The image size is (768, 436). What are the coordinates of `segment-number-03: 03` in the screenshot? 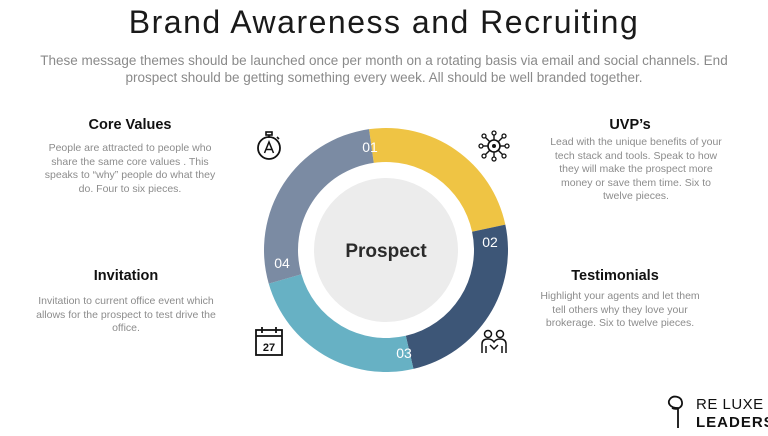 It's located at (404, 353).